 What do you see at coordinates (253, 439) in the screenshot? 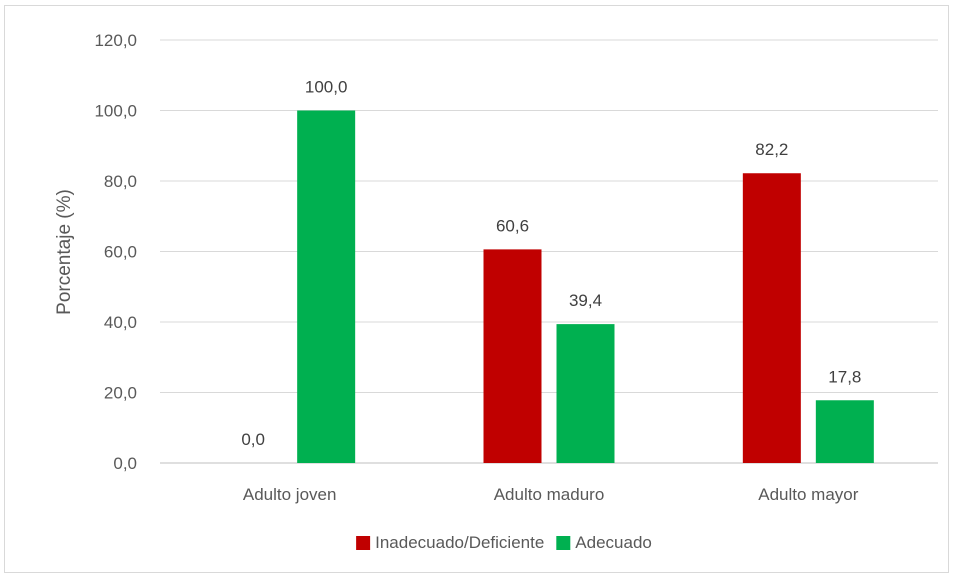
I see `data-label: 0,0` at bounding box center [253, 439].